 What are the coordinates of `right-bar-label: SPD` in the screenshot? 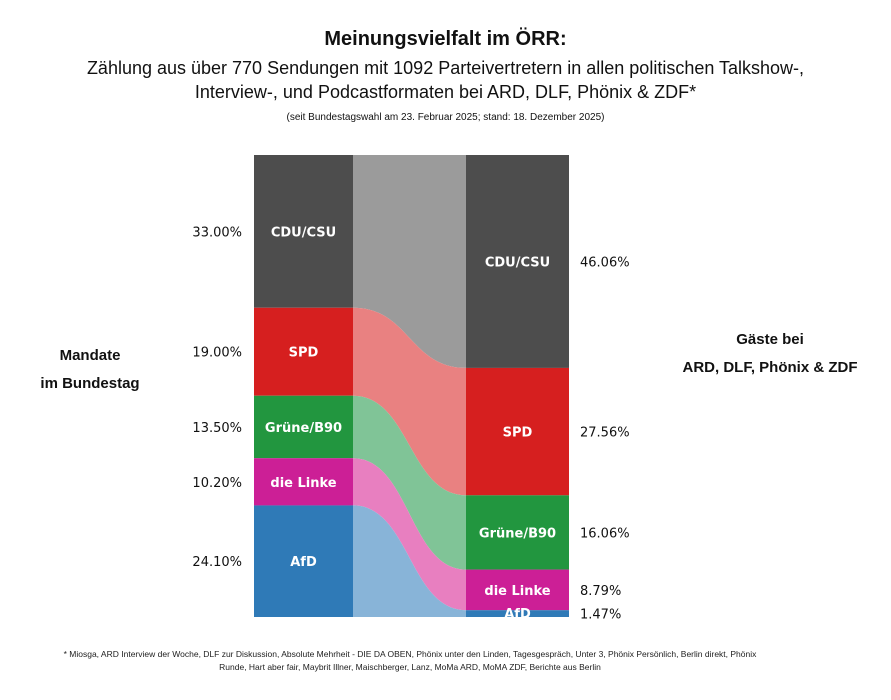 It's located at (518, 433).